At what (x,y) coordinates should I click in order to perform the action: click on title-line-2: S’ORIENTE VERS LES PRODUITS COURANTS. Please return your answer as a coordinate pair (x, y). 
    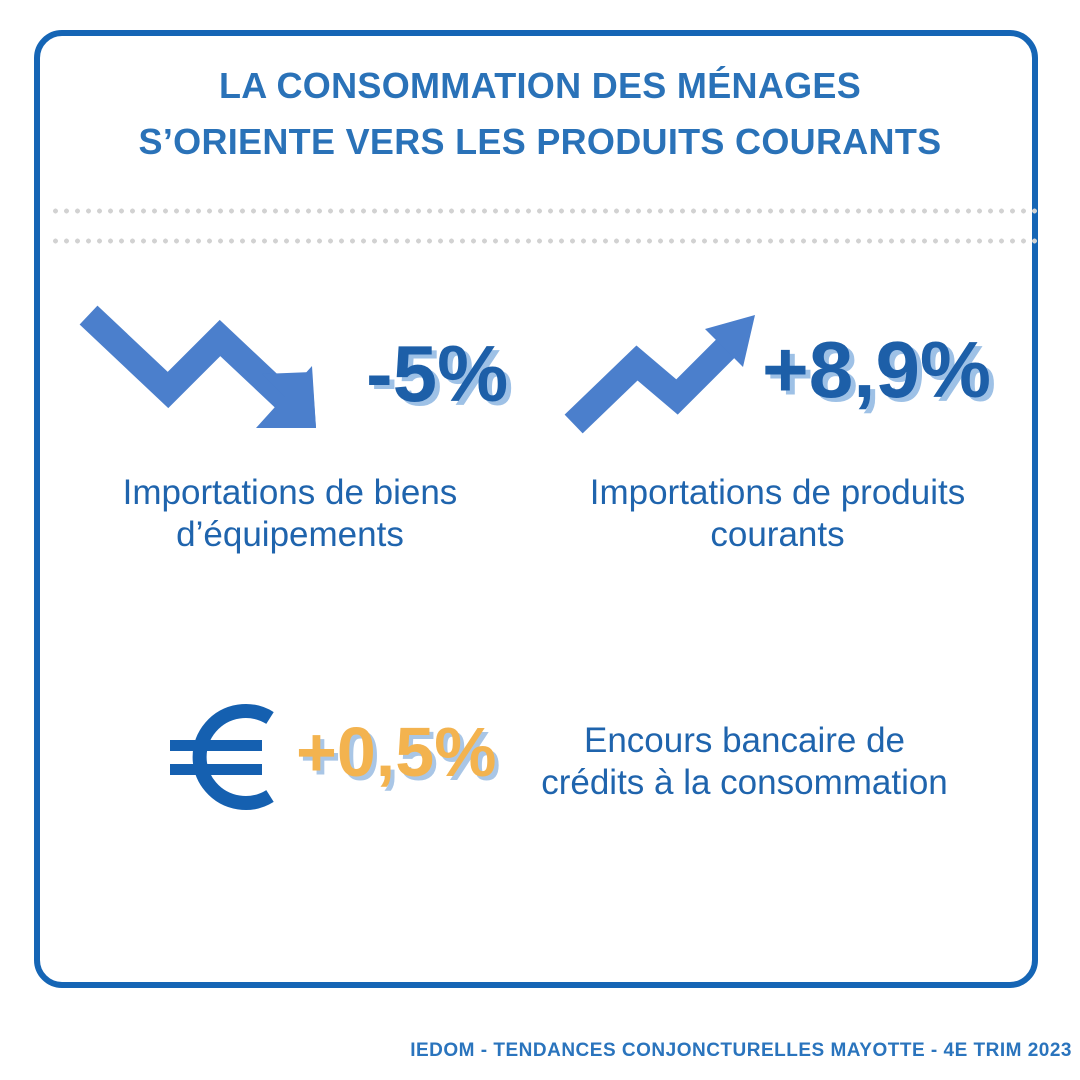
    Looking at the image, I should click on (540, 141).